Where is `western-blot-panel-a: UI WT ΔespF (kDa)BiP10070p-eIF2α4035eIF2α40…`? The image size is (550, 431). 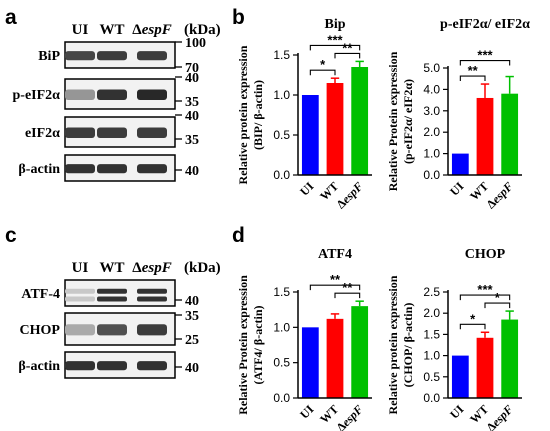
western-blot-panel-a: UI WT ΔespF (kDa)BiP10070p-eIF2α4035eIF2α40… is located at coordinates (117, 102).